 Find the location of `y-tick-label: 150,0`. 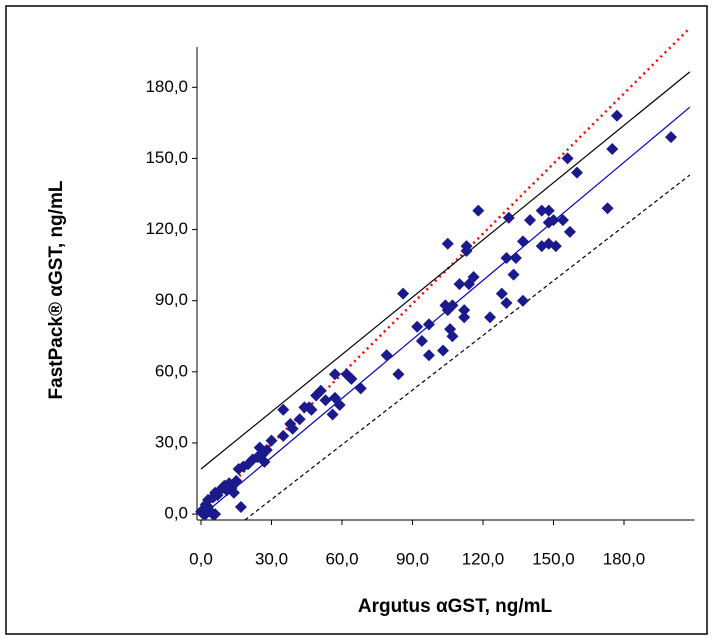

y-tick-label: 150,0 is located at coordinates (166, 157).